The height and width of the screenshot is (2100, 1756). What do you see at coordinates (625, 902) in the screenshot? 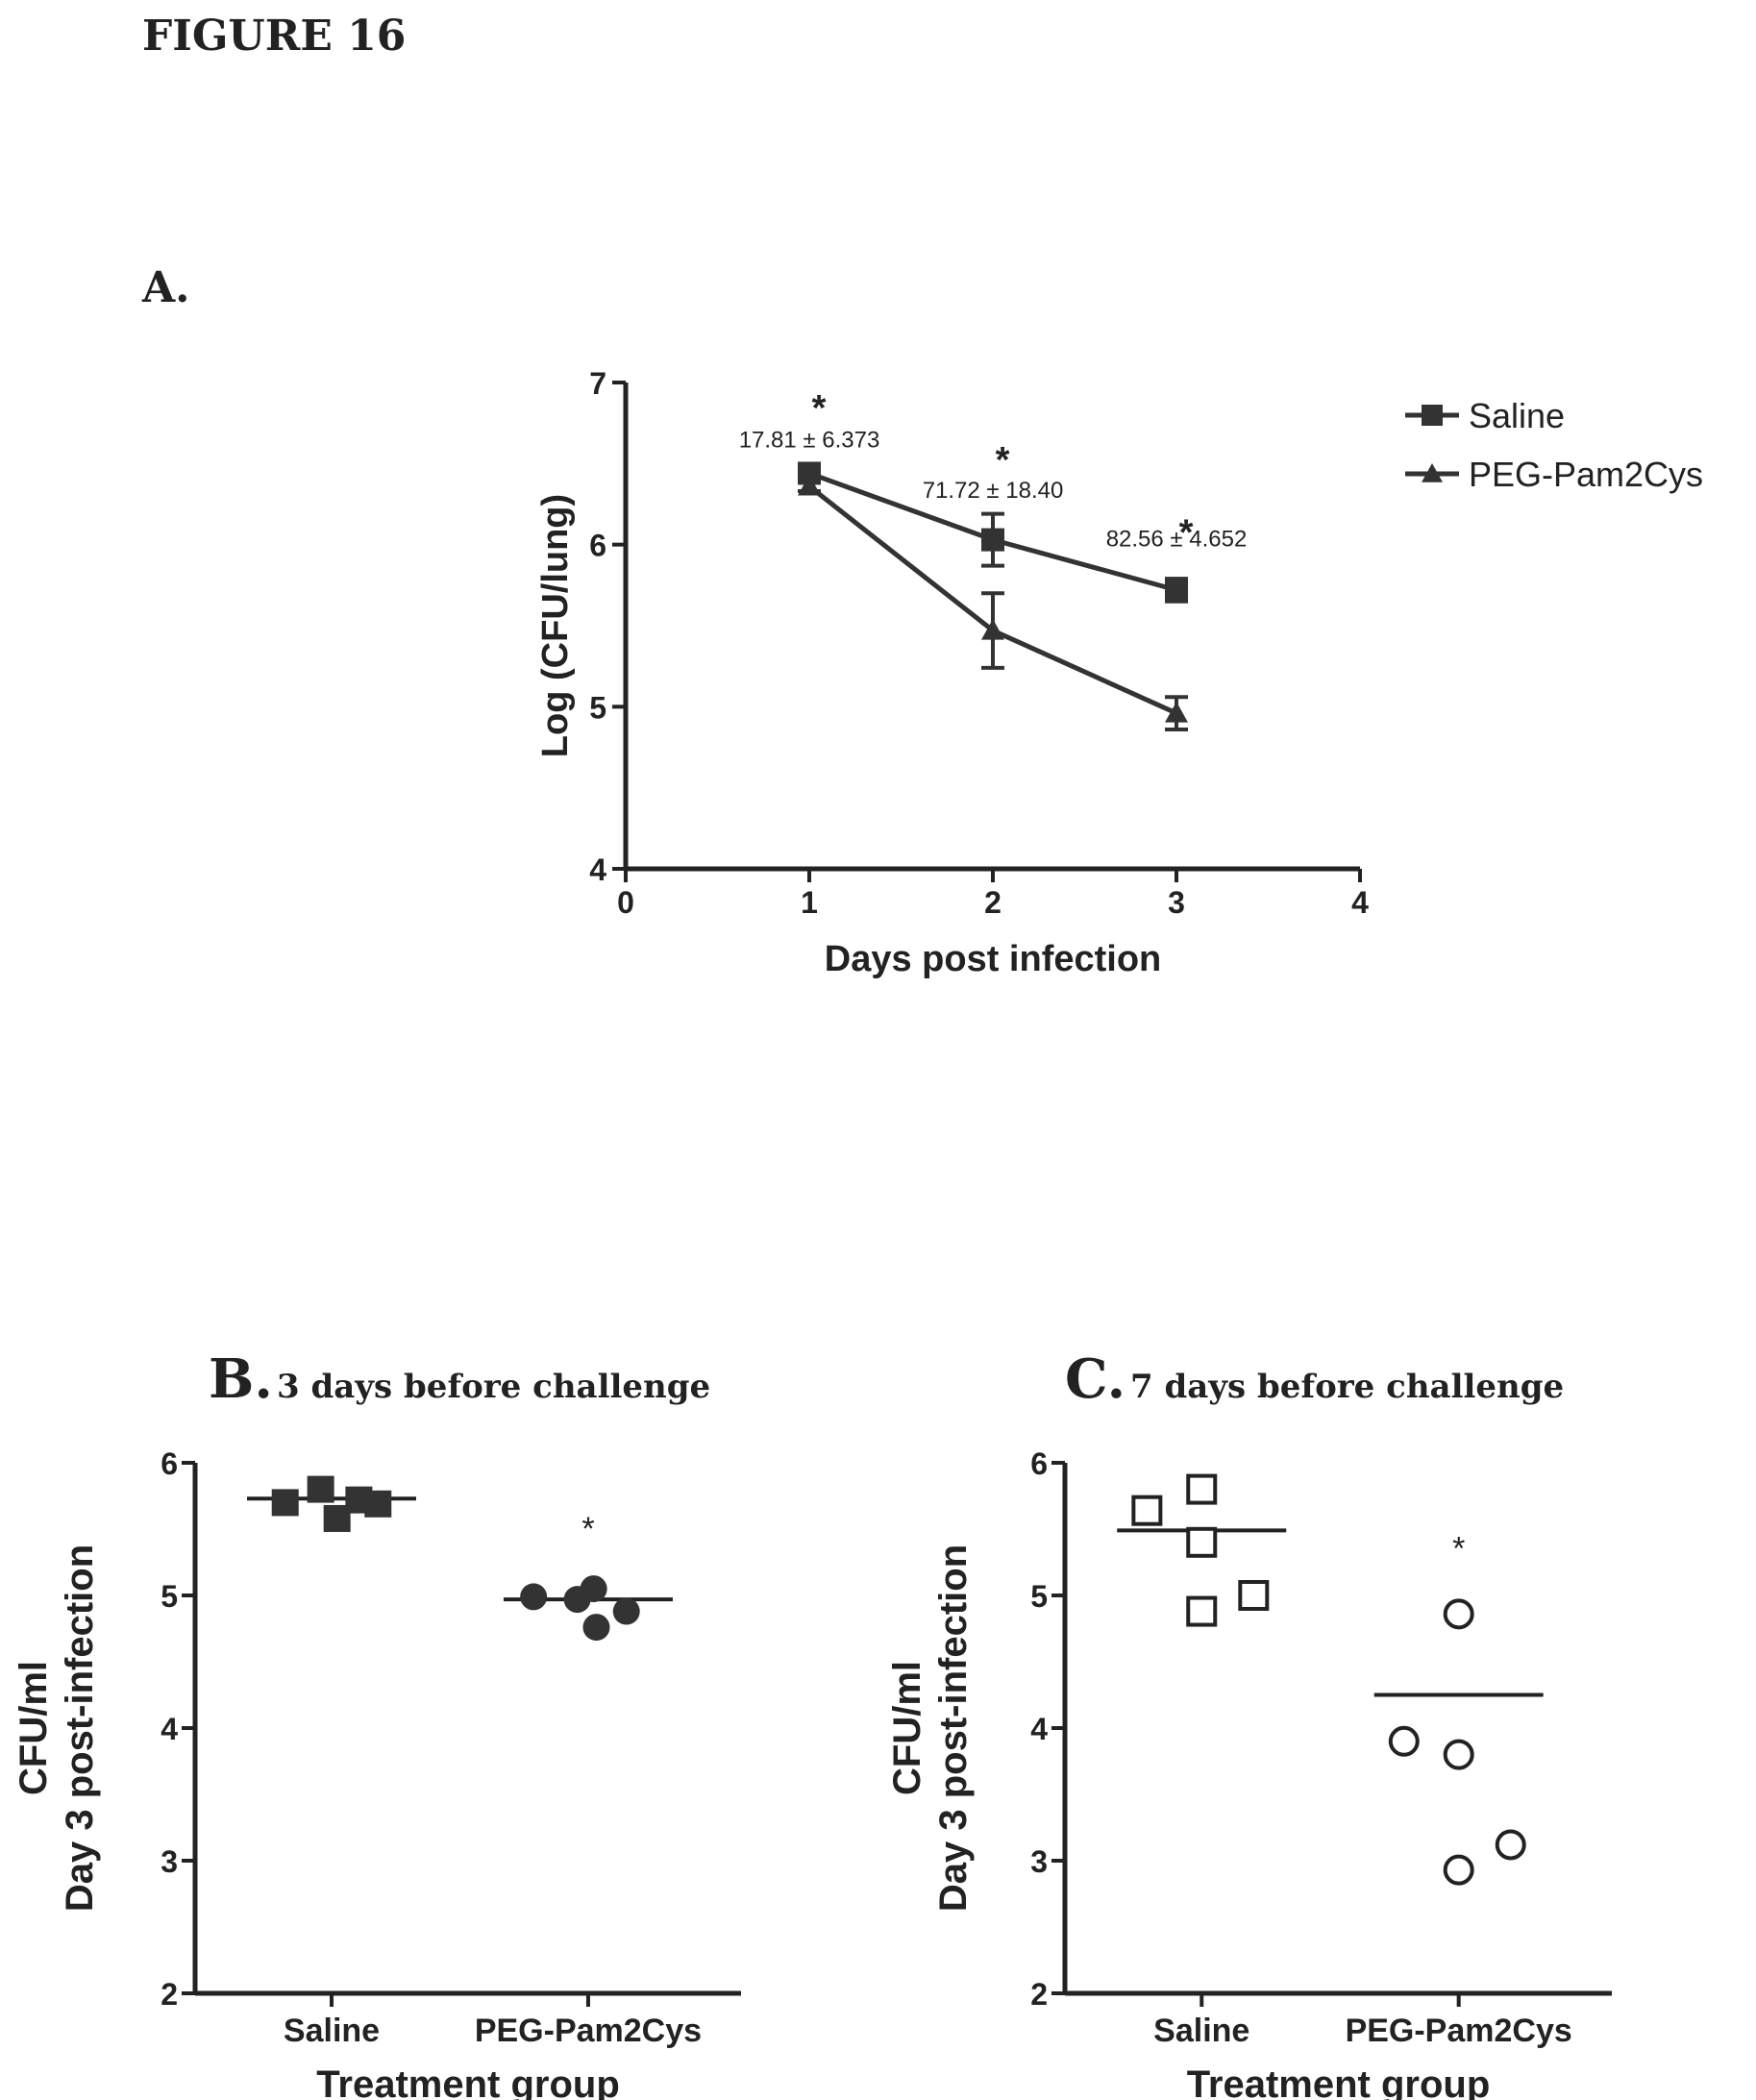
I see `x-tick-label: 0` at bounding box center [625, 902].